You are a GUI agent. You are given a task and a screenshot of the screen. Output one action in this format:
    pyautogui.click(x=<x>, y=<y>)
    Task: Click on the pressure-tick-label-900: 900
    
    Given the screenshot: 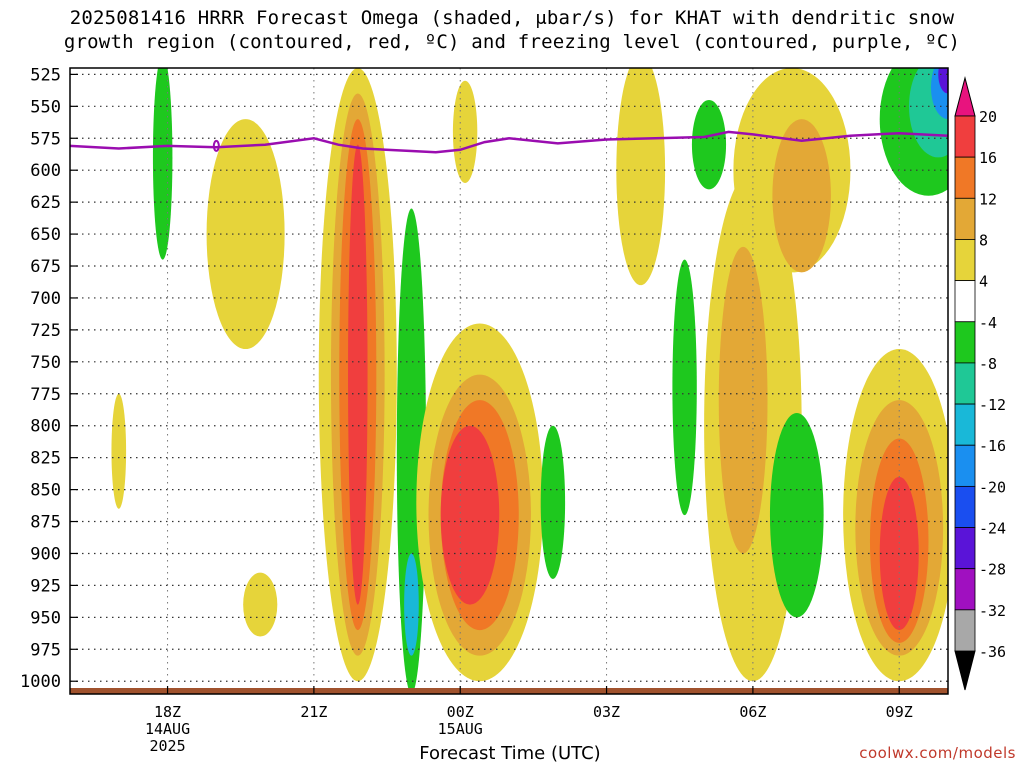 What is the action you would take?
    pyautogui.click(x=45, y=554)
    